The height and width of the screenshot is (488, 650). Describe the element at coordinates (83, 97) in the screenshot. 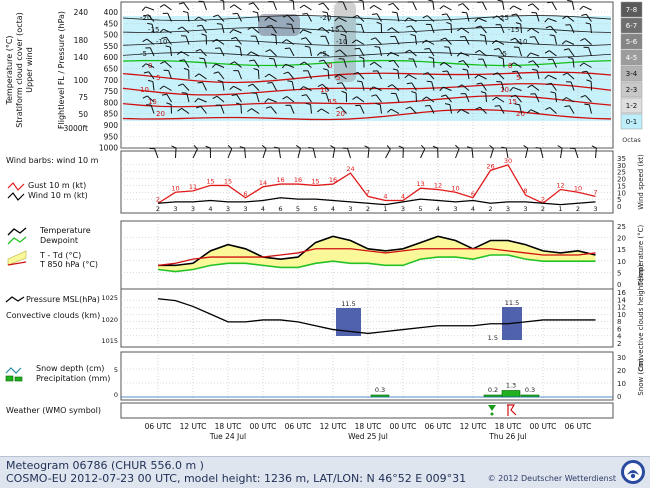

I see `fl-tick-label: 75` at that location.